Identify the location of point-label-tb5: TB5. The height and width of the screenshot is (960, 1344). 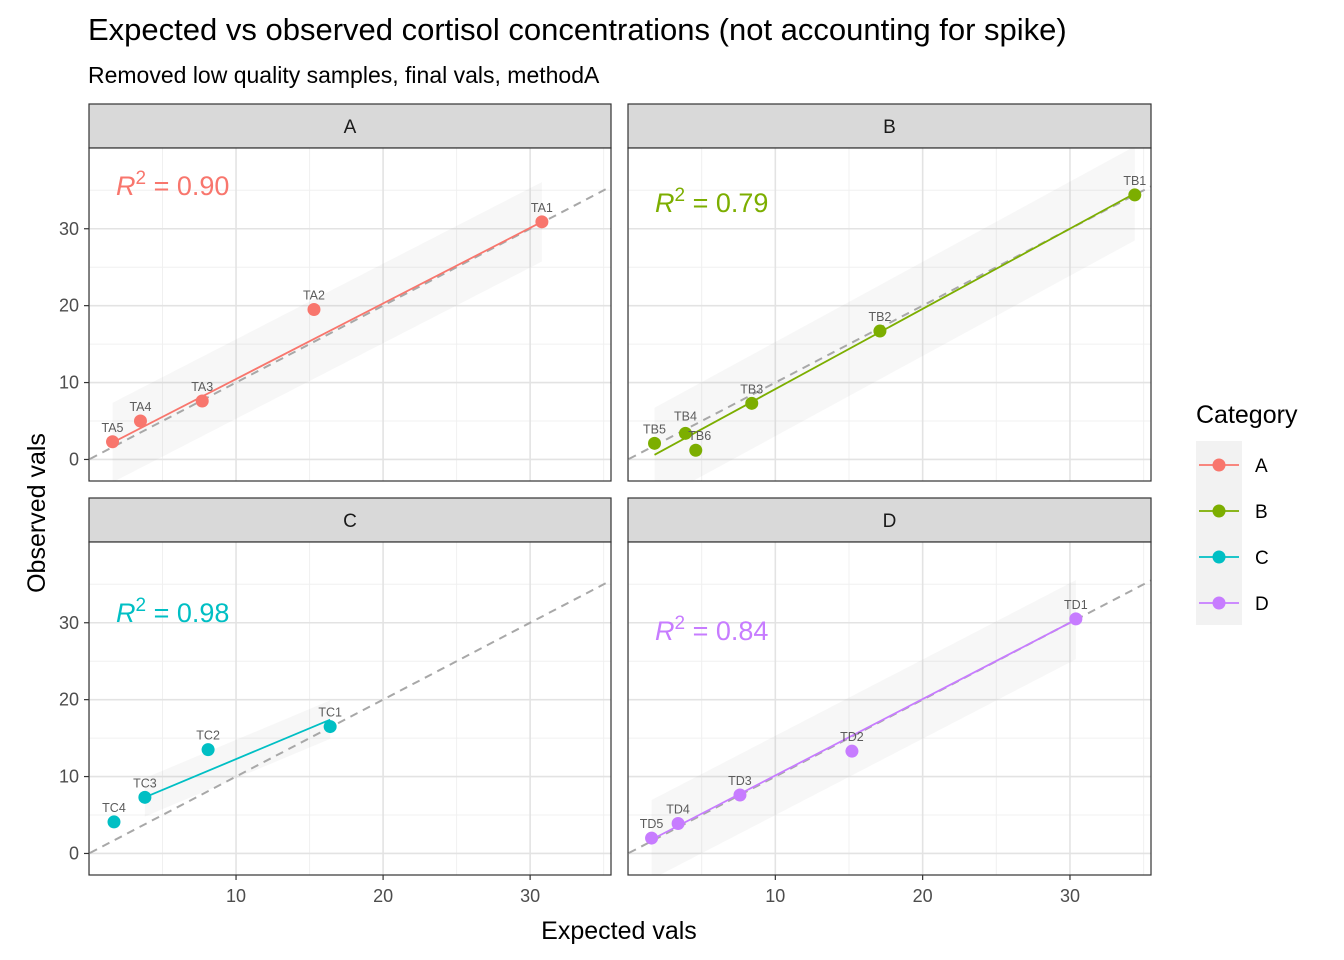
(654, 429).